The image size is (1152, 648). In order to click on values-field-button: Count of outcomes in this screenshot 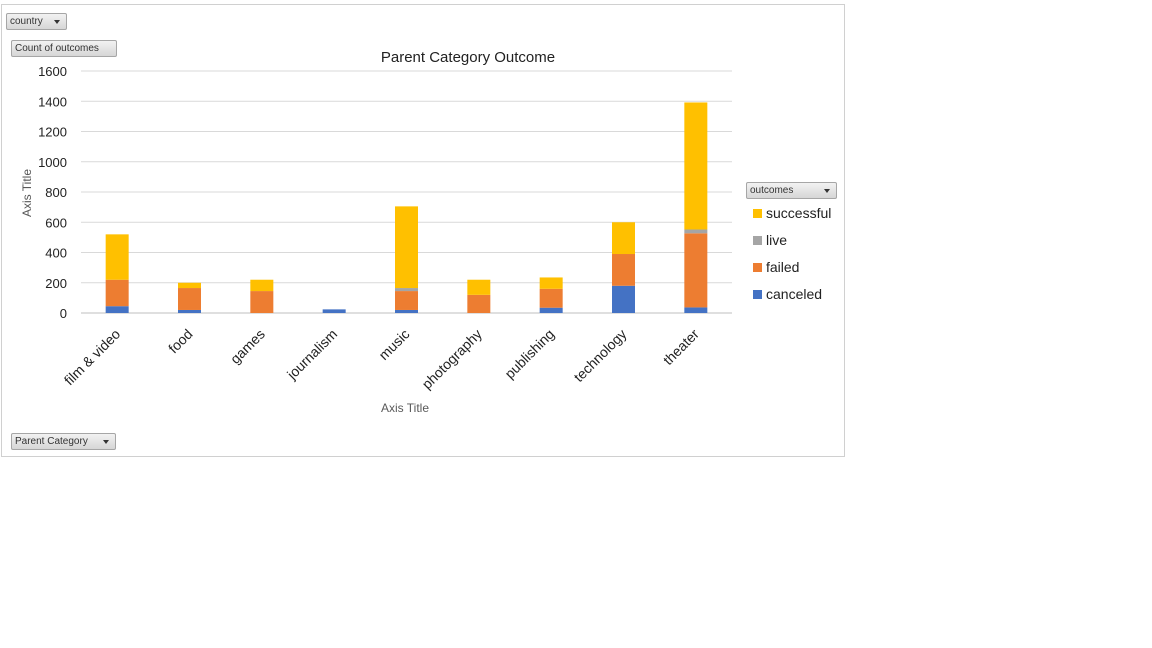, I will do `click(64, 48)`.